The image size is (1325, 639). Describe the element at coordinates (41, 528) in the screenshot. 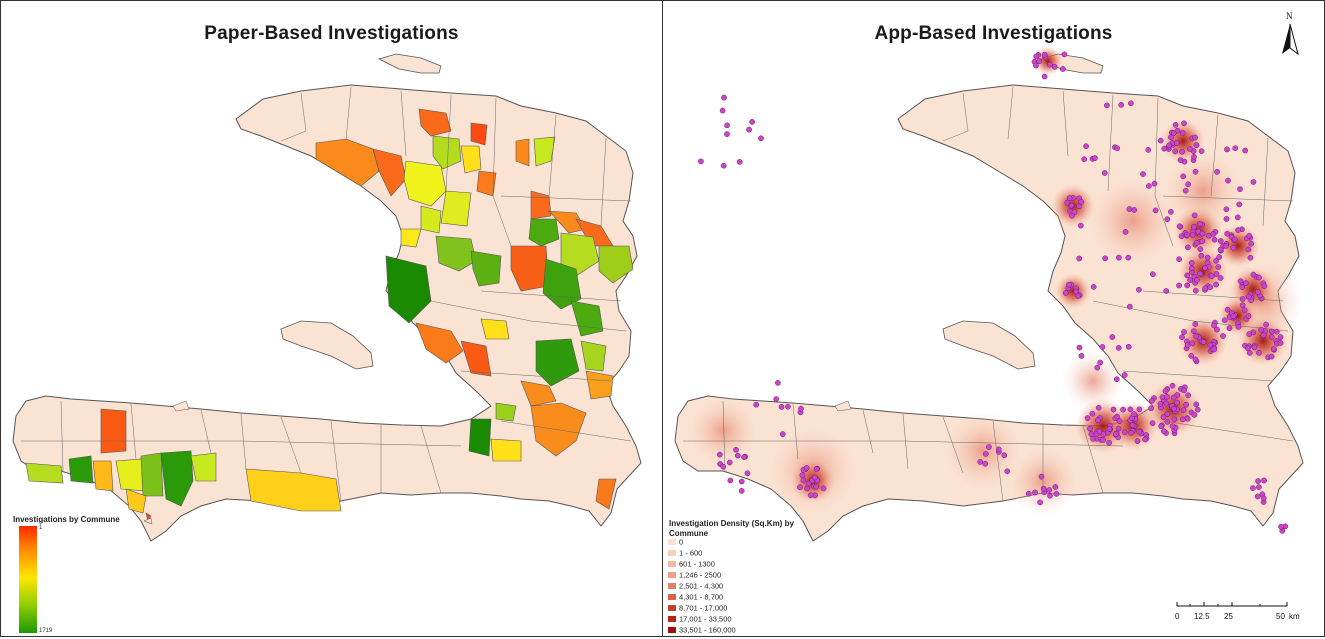

I see `ramp-max-label: 1` at that location.